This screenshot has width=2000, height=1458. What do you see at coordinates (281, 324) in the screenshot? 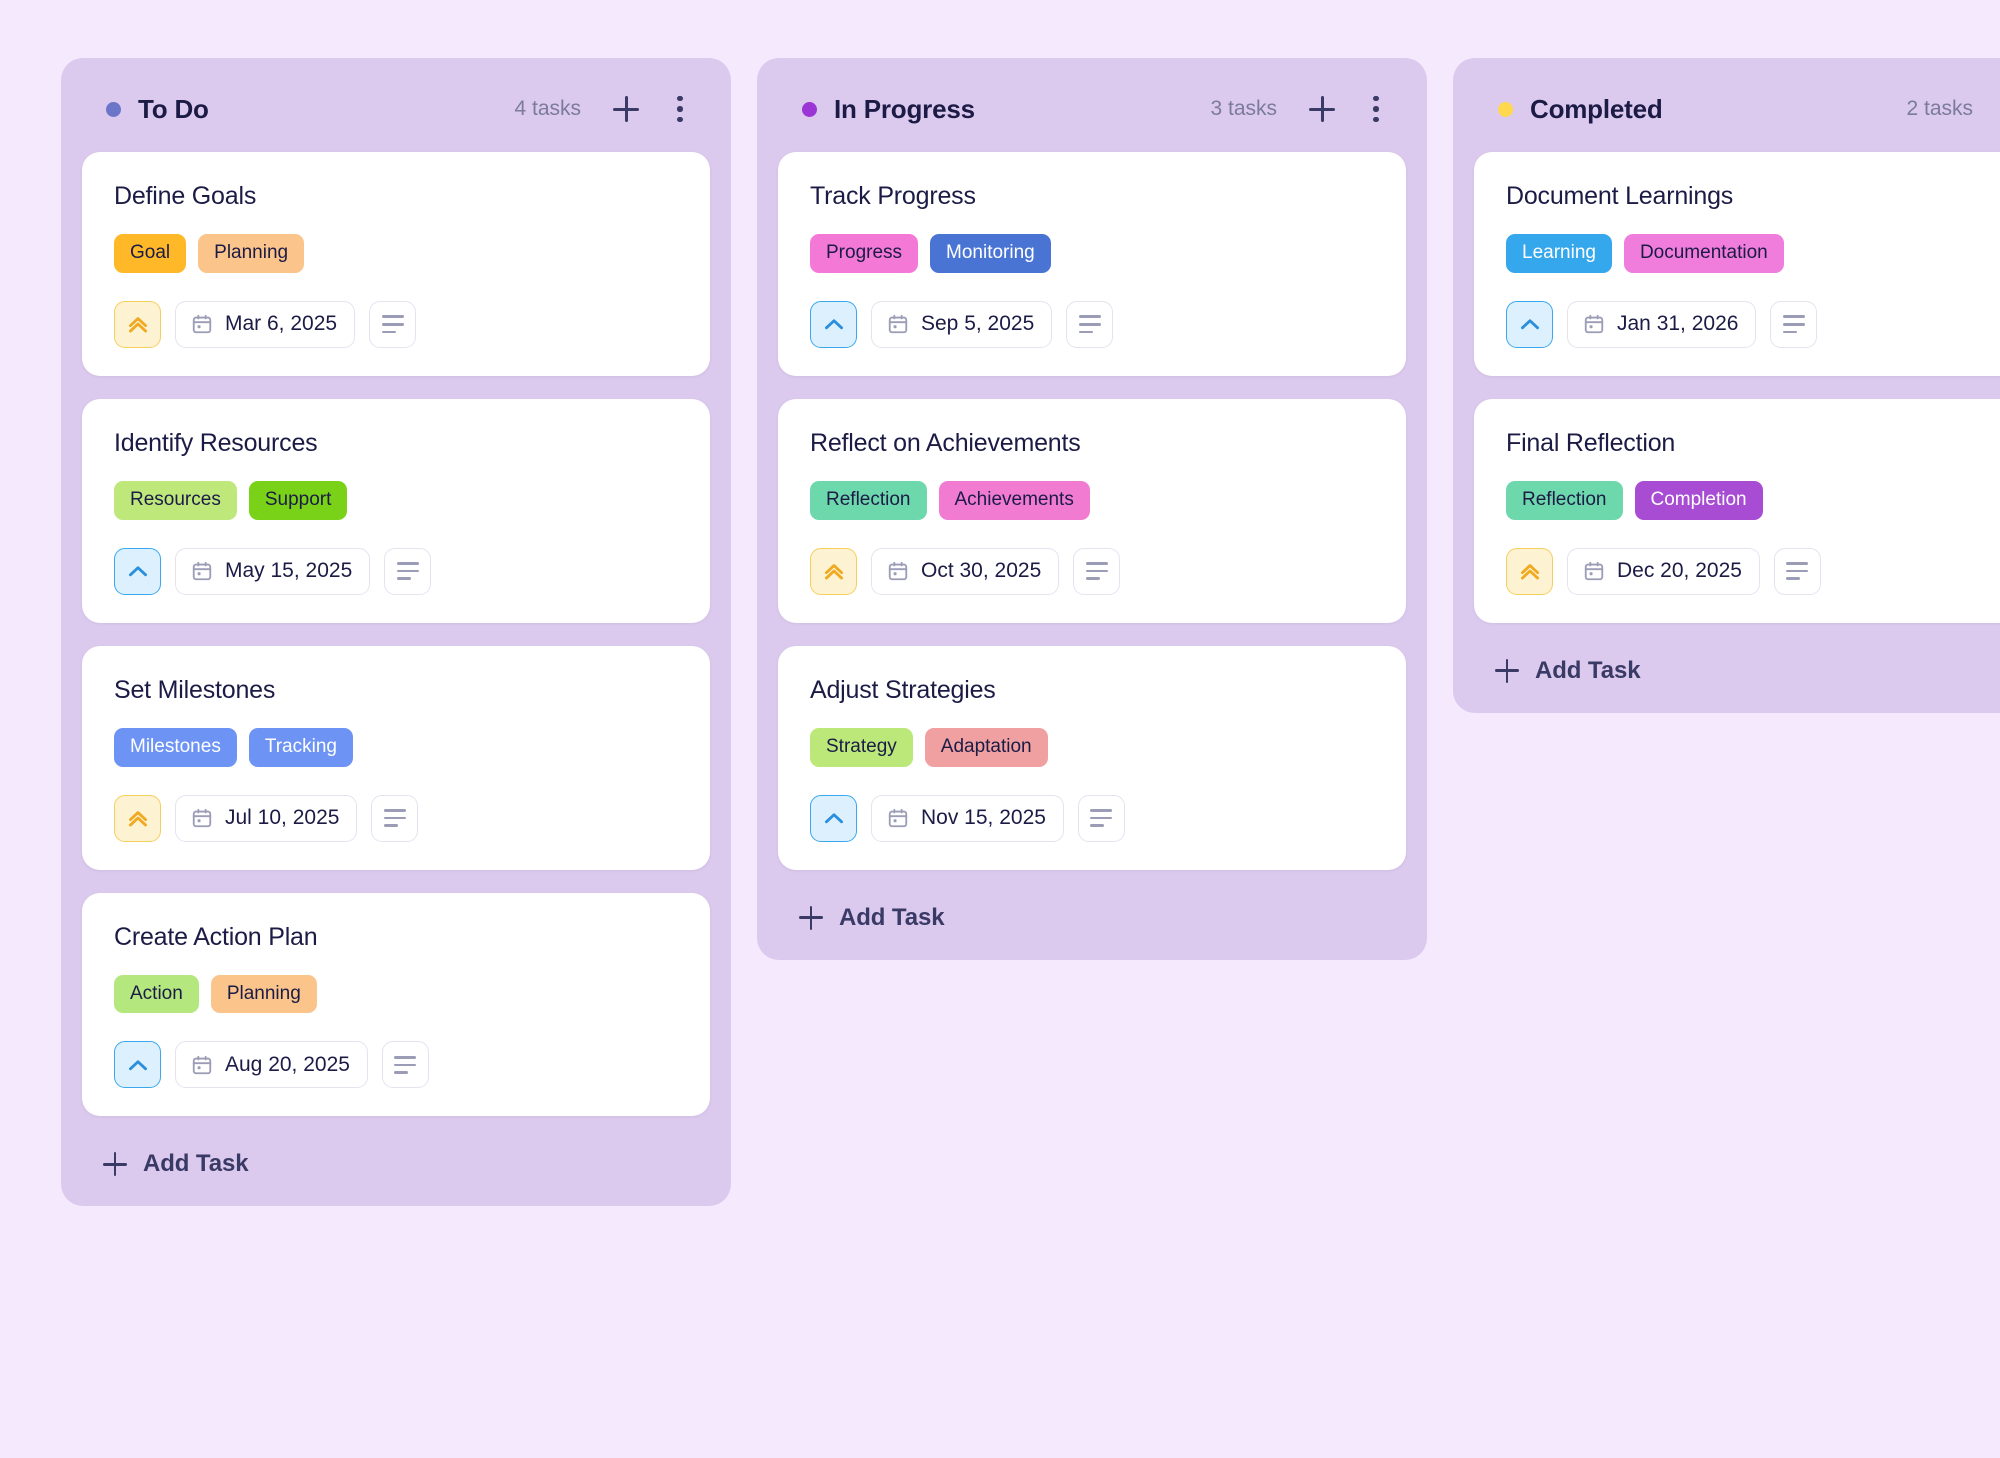
I see `due-date-text: Mar 6, 2025` at bounding box center [281, 324].